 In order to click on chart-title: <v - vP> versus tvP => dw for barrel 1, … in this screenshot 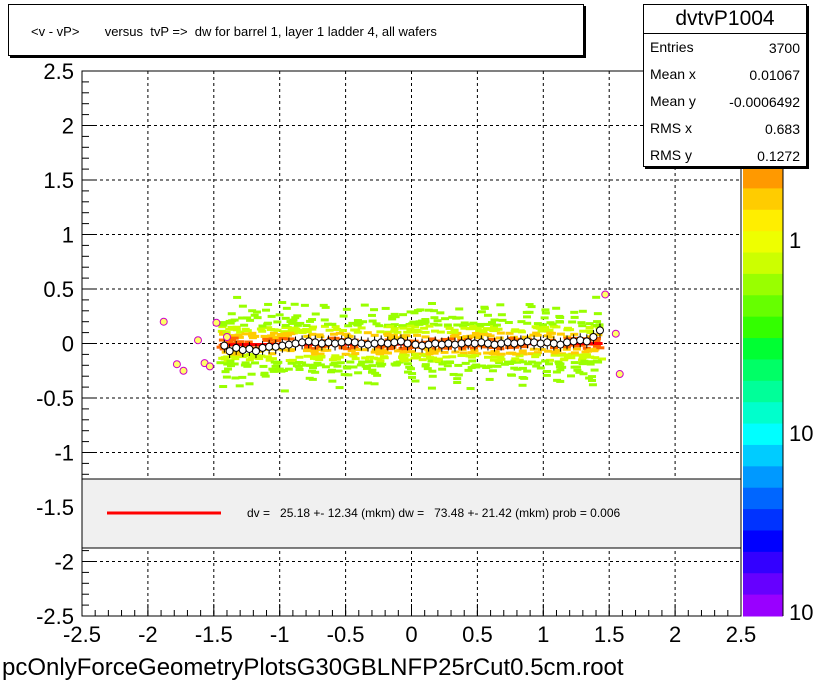, I will do `click(234, 31)`.